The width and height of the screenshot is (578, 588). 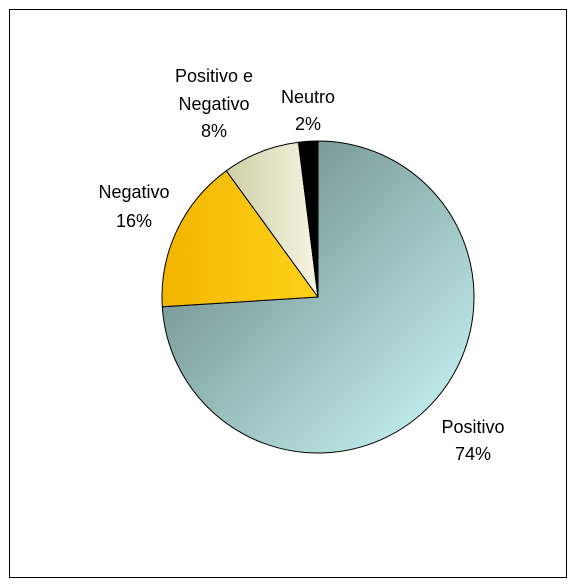 What do you see at coordinates (133, 192) in the screenshot?
I see `slice-label-negativo: Negativo` at bounding box center [133, 192].